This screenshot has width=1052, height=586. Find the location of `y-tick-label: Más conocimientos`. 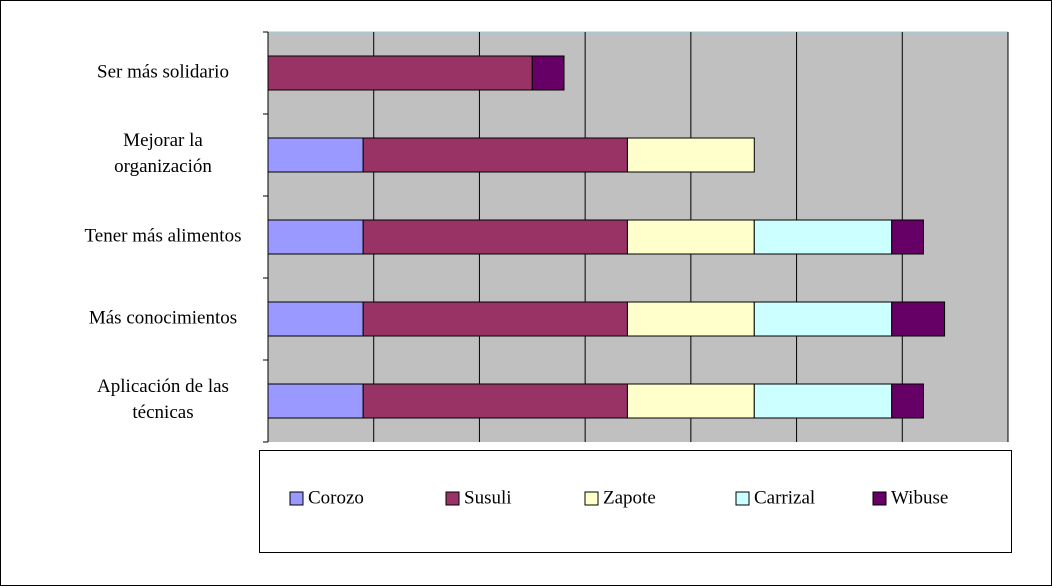

y-tick-label: Más conocimientos is located at coordinates (163, 317).